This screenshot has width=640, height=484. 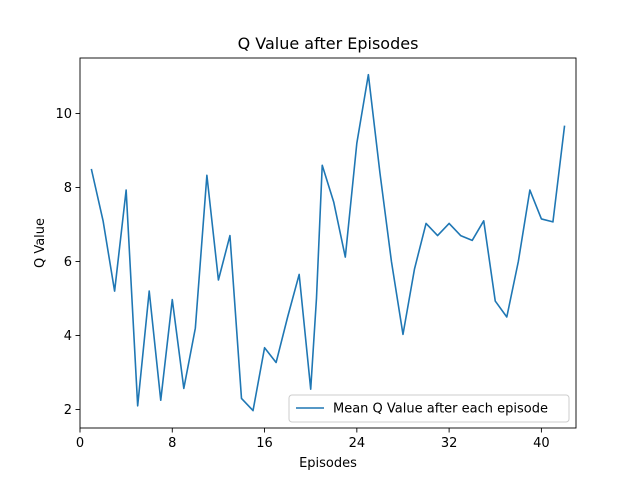 What do you see at coordinates (68, 336) in the screenshot?
I see `y-tick-label: 4` at bounding box center [68, 336].